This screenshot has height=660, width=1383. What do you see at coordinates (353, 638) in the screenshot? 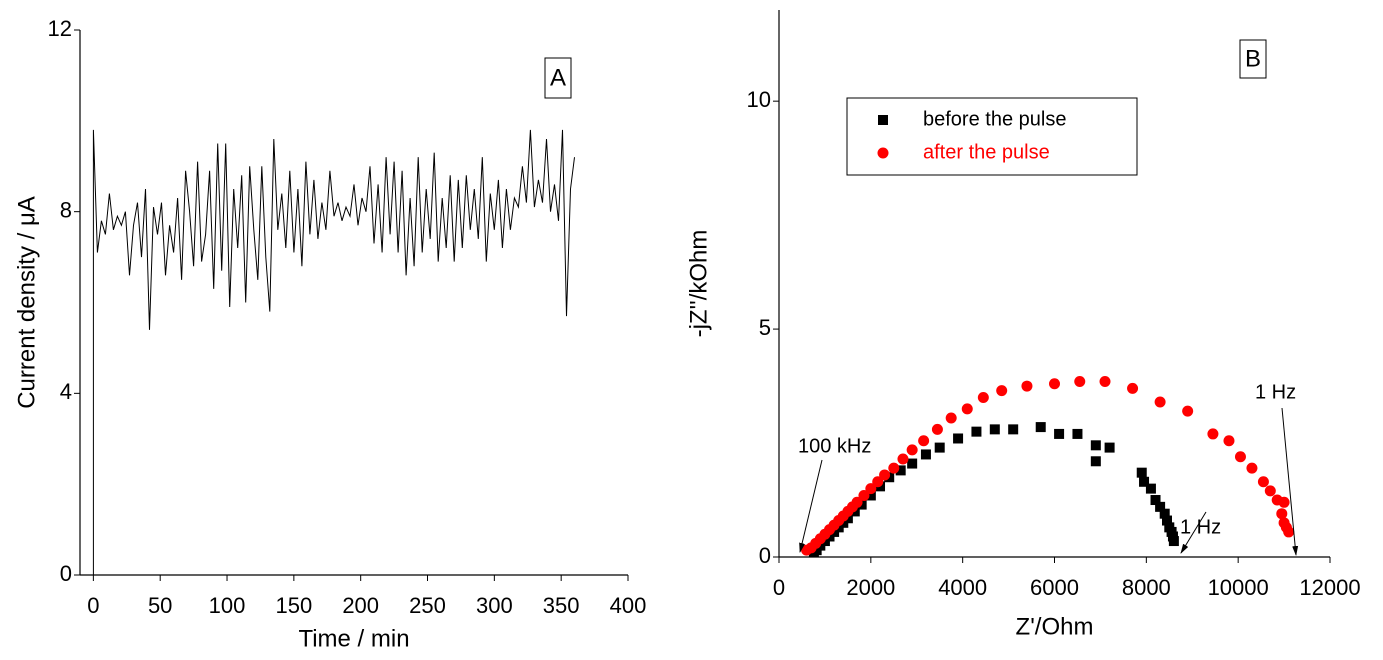
I see `x-axis-title: Time / min` at bounding box center [353, 638].